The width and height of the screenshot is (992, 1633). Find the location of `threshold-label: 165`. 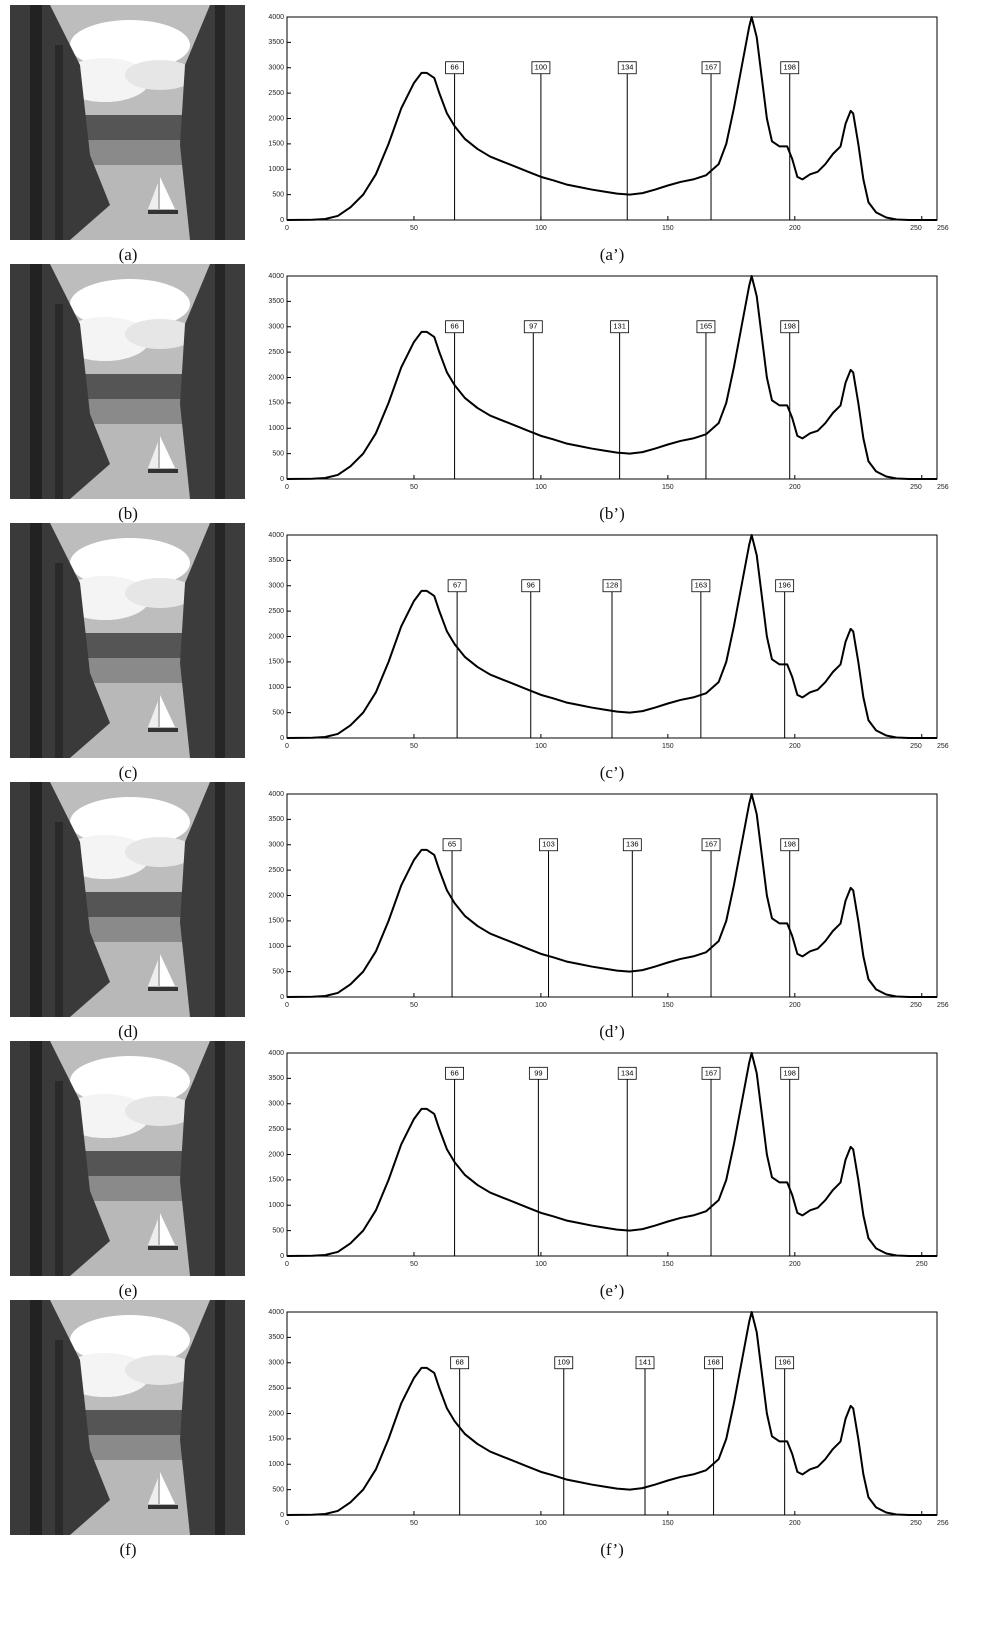

threshold-label: 165 is located at coordinates (706, 326).